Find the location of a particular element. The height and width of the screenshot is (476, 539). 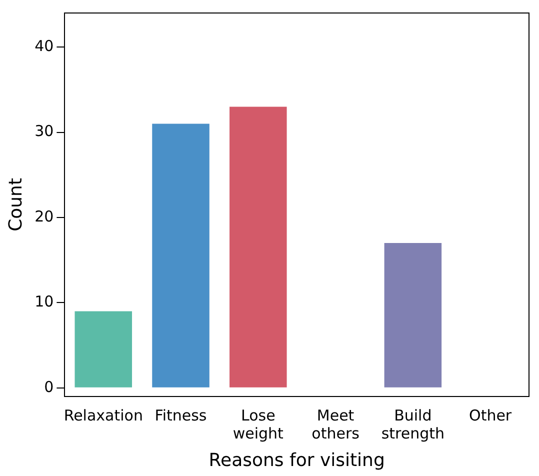

x-tick-label: Relaxation is located at coordinates (103, 415).